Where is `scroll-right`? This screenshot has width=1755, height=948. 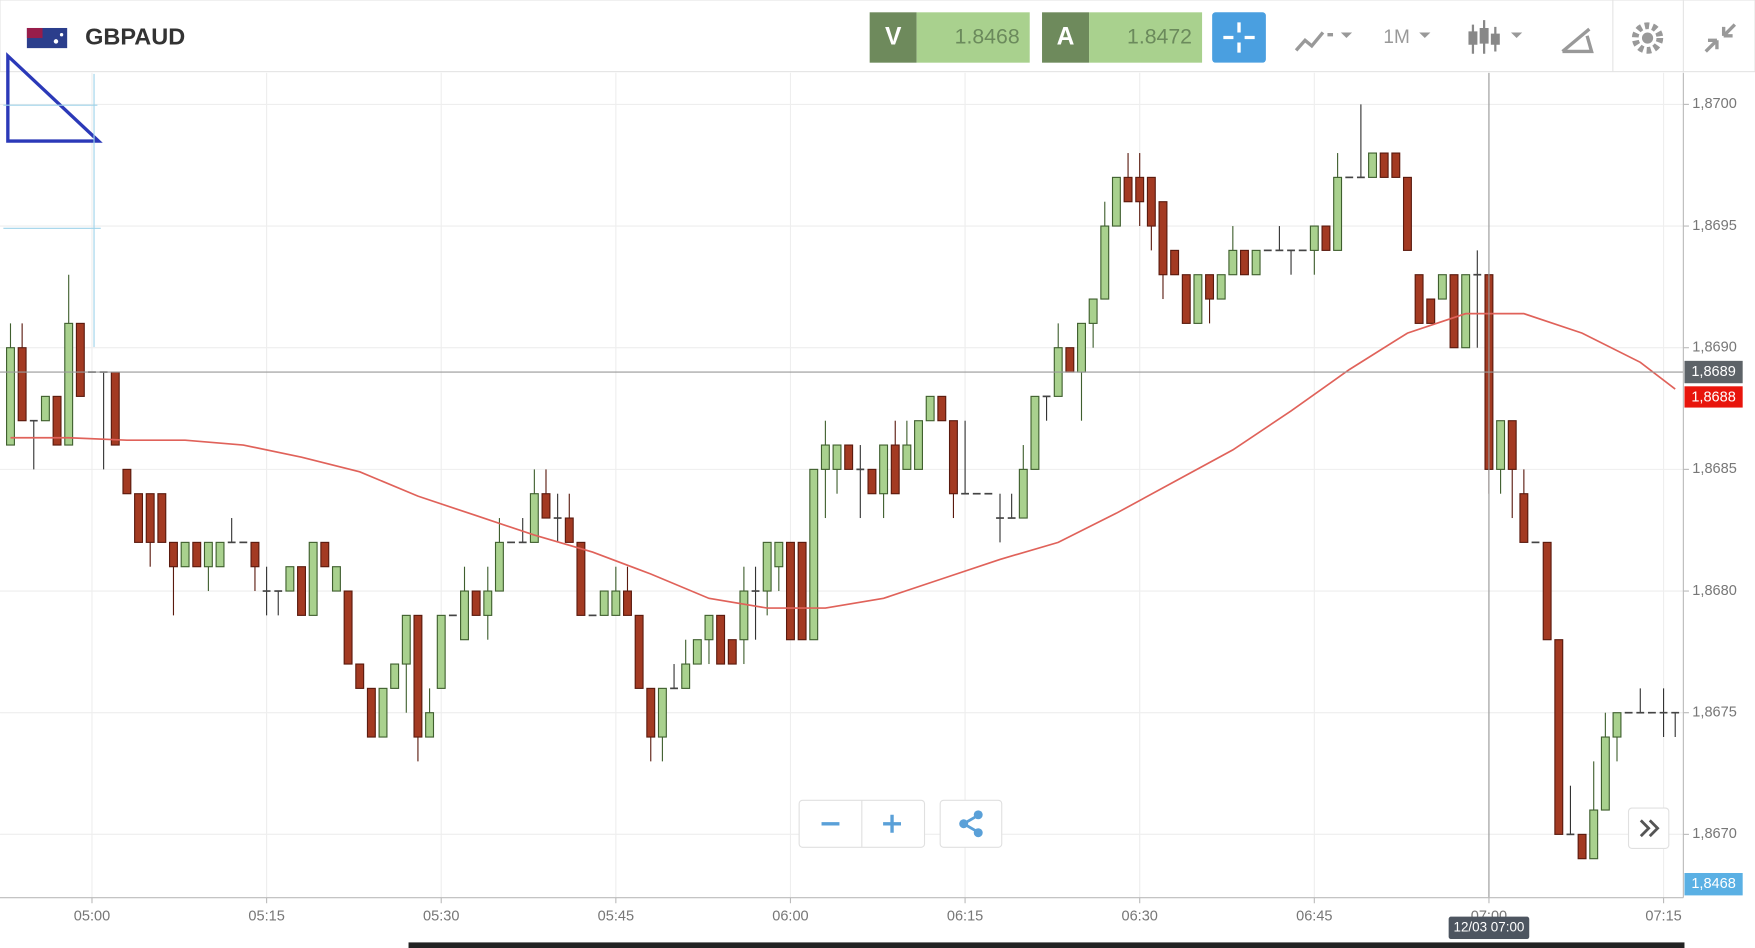 scroll-right is located at coordinates (1649, 828).